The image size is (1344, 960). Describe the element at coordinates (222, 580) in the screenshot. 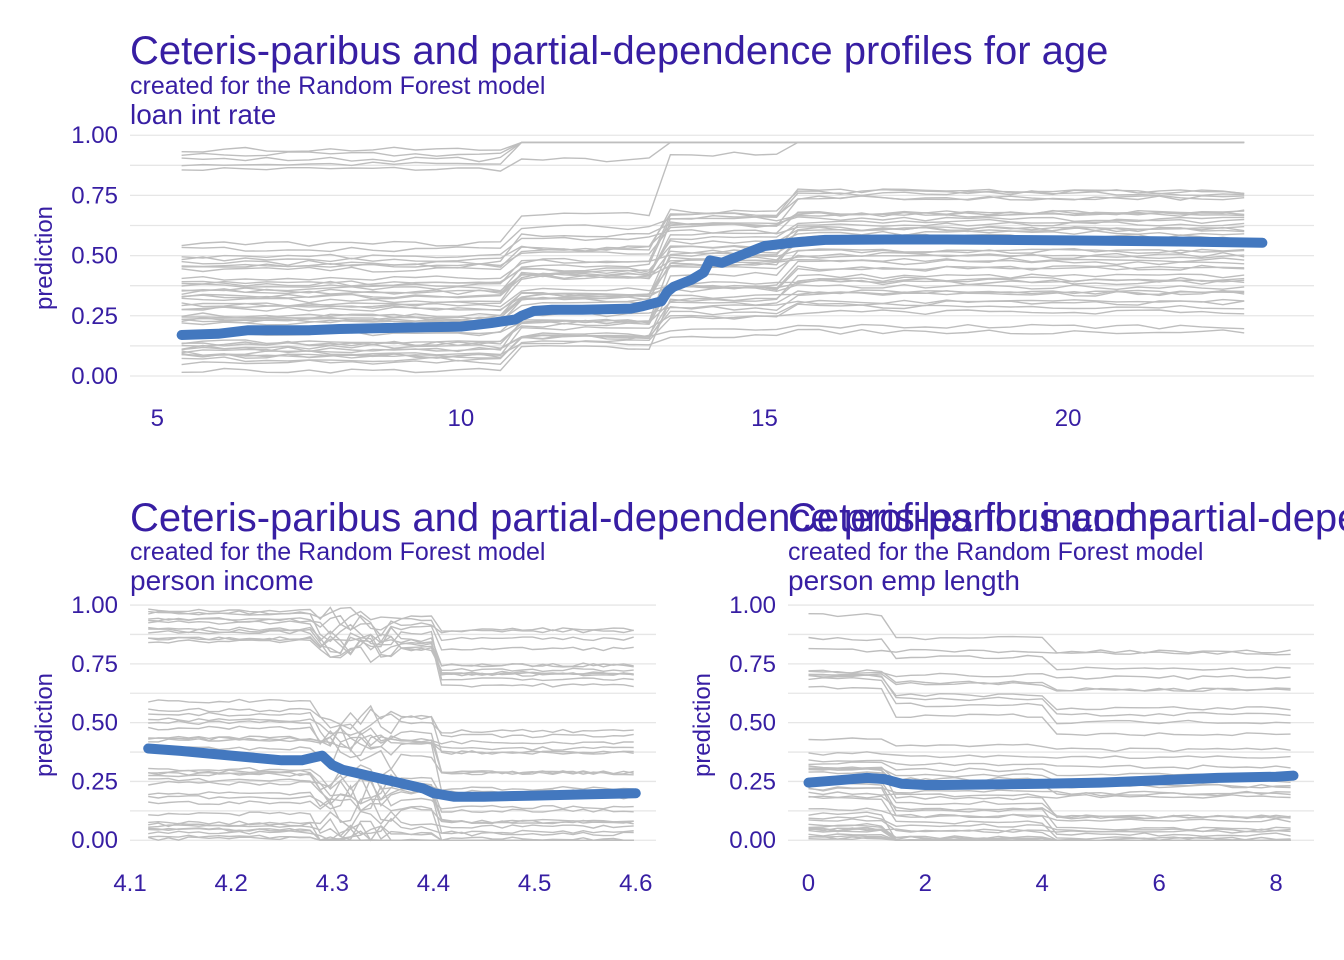

I see `facet-strip-label: person income` at that location.